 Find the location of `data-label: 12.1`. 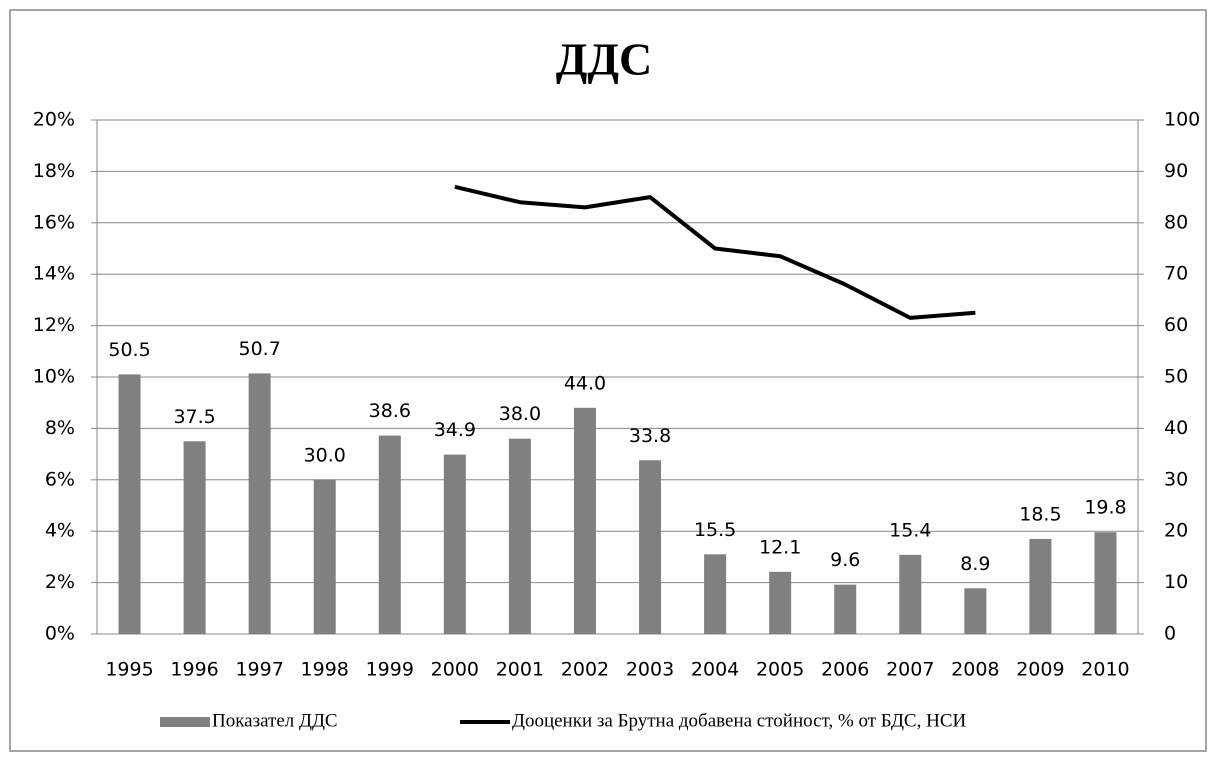

data-label: 12.1 is located at coordinates (780, 547).